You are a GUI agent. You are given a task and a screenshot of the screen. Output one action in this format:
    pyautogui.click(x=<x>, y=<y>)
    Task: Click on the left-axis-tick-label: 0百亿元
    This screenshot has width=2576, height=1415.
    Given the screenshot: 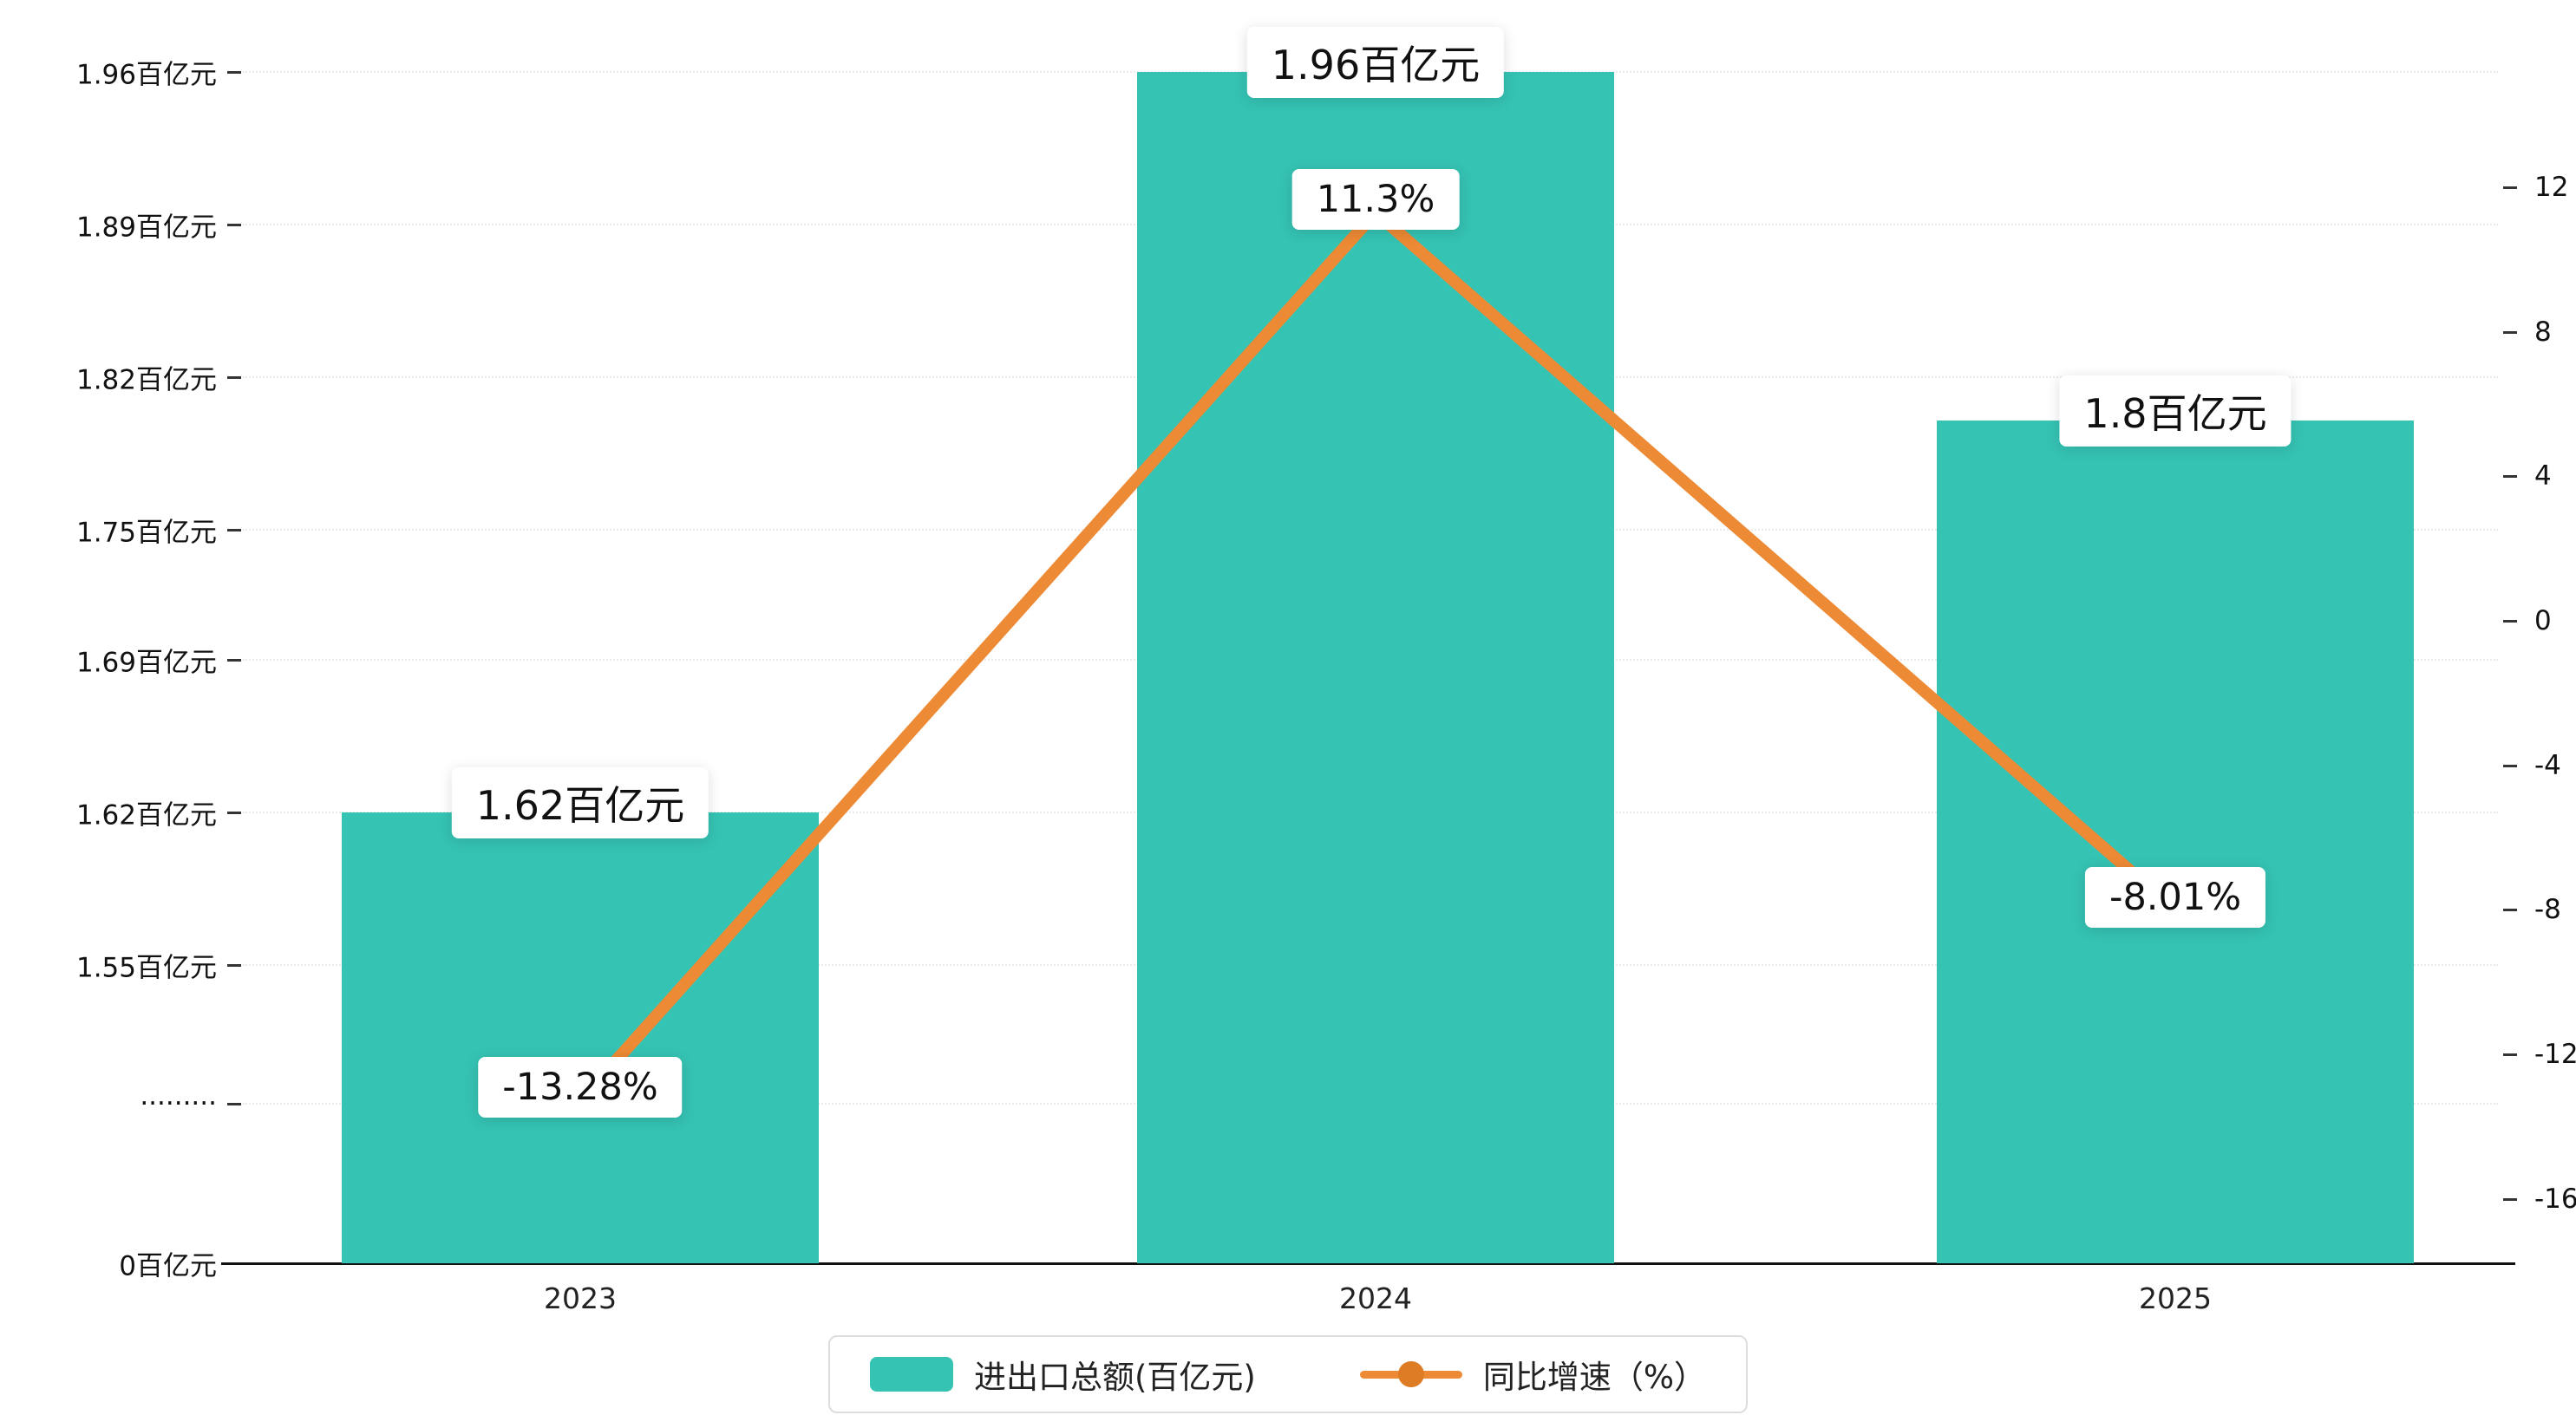 What is the action you would take?
    pyautogui.click(x=168, y=1266)
    